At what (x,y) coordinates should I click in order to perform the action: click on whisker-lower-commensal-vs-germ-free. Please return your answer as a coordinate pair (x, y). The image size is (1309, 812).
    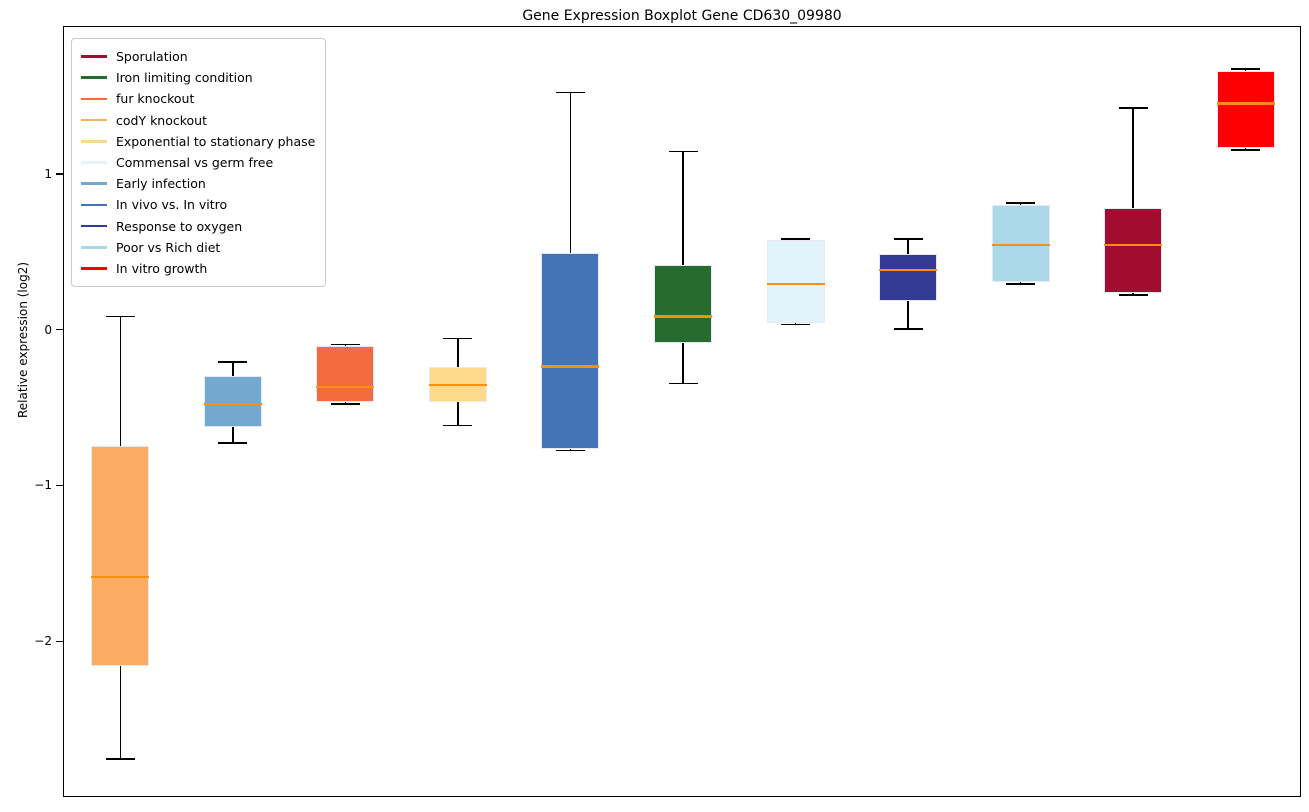
    Looking at the image, I should click on (795, 323).